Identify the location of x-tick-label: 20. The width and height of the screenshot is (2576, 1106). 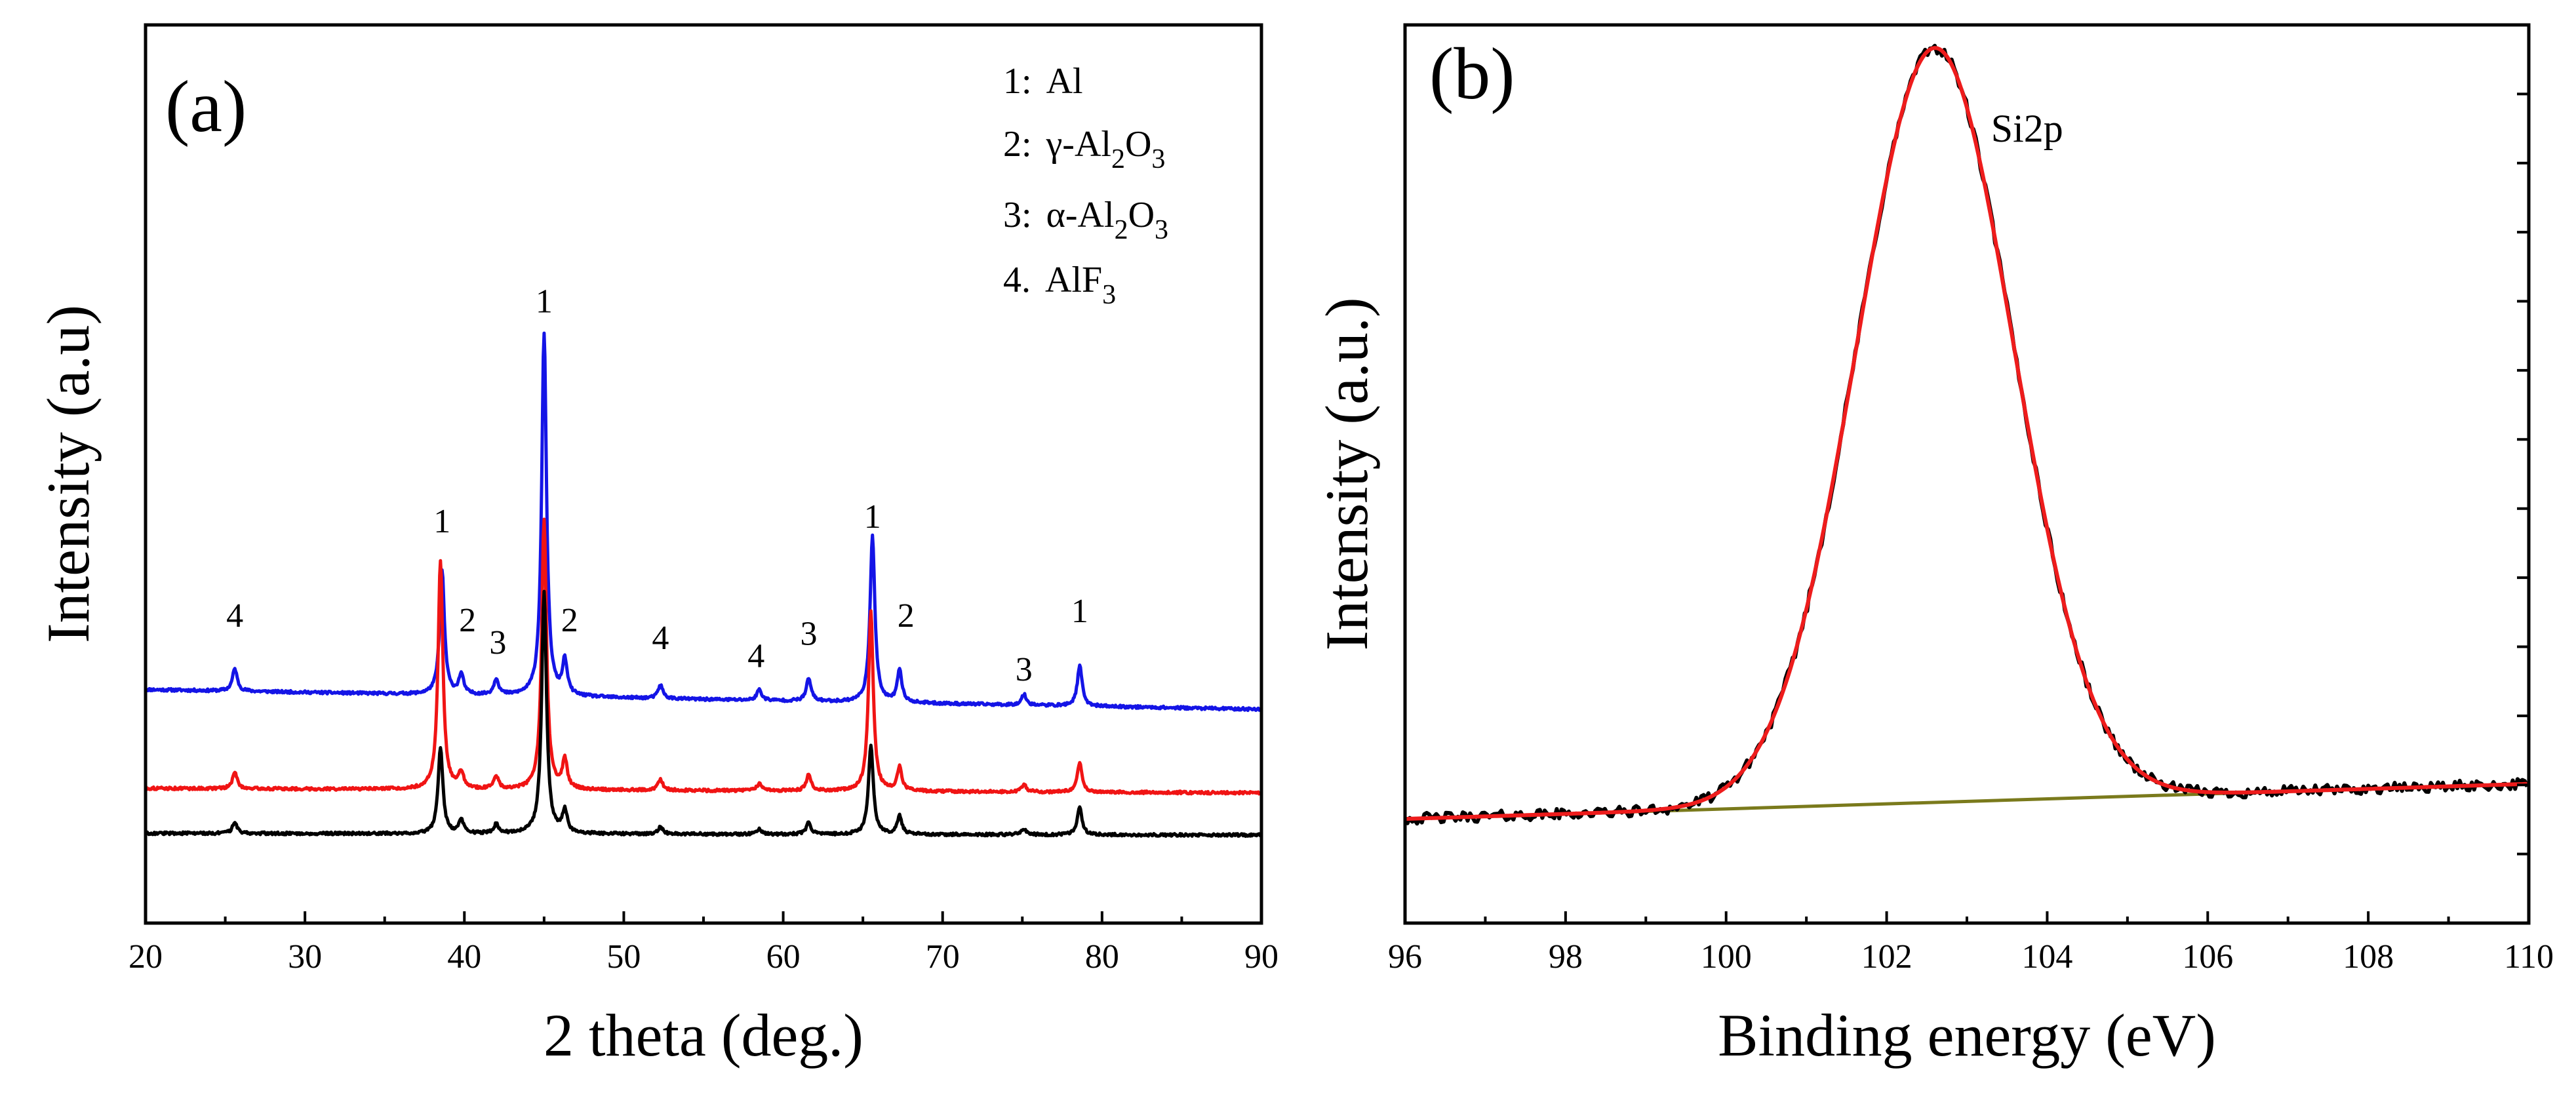
(146, 957).